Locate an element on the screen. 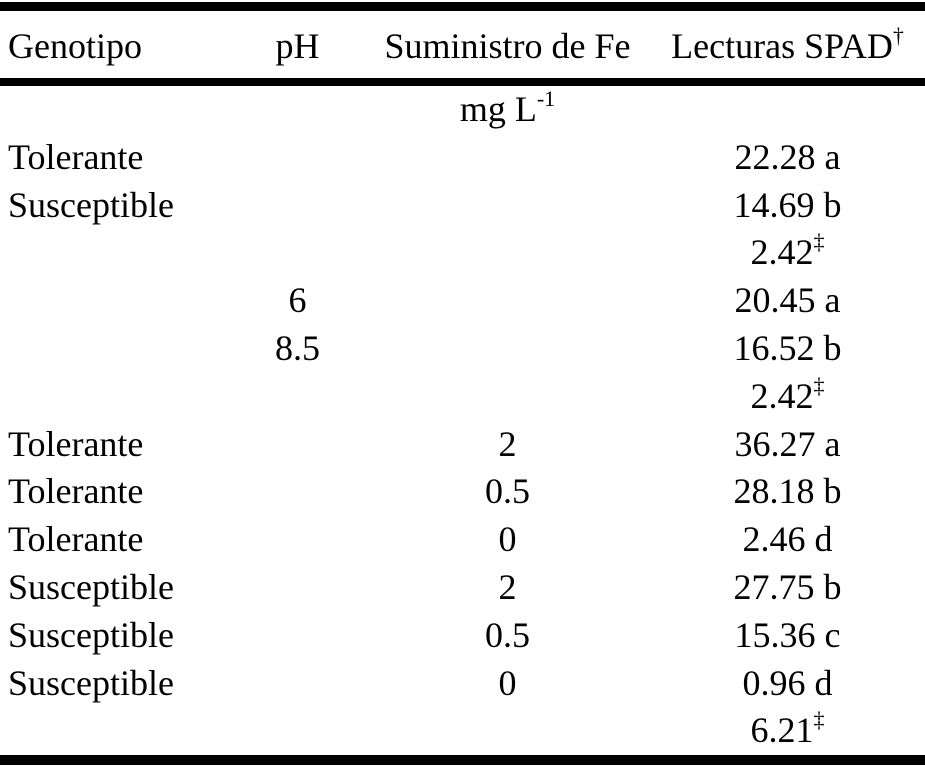  table-row: Susceptible 14.69 b is located at coordinates (462, 206).